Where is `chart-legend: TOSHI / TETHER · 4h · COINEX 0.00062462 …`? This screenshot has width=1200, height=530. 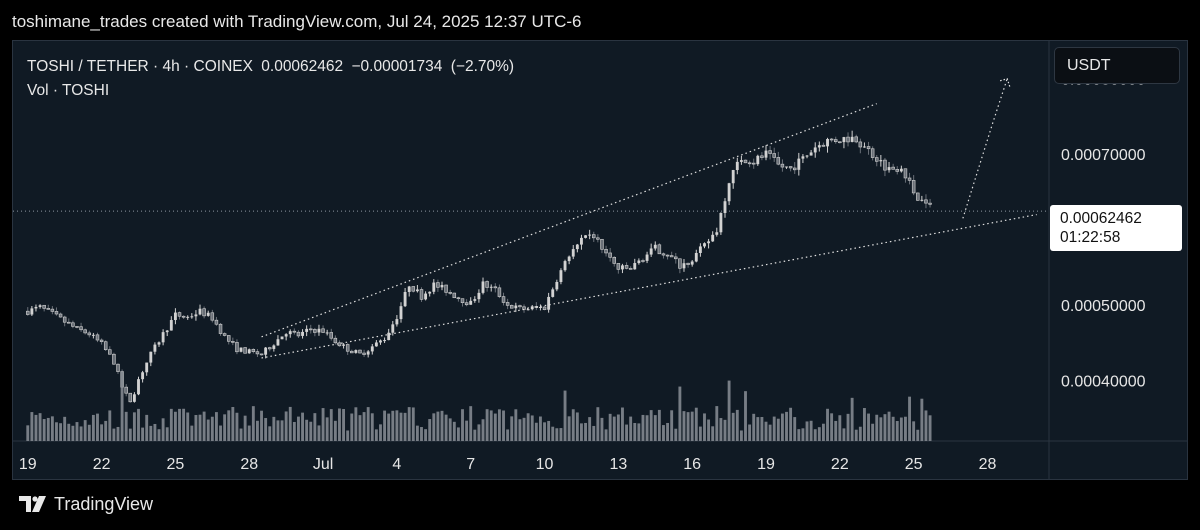
chart-legend: TOSHI / TETHER · 4h · COINEX 0.00062462 … is located at coordinates (272, 79).